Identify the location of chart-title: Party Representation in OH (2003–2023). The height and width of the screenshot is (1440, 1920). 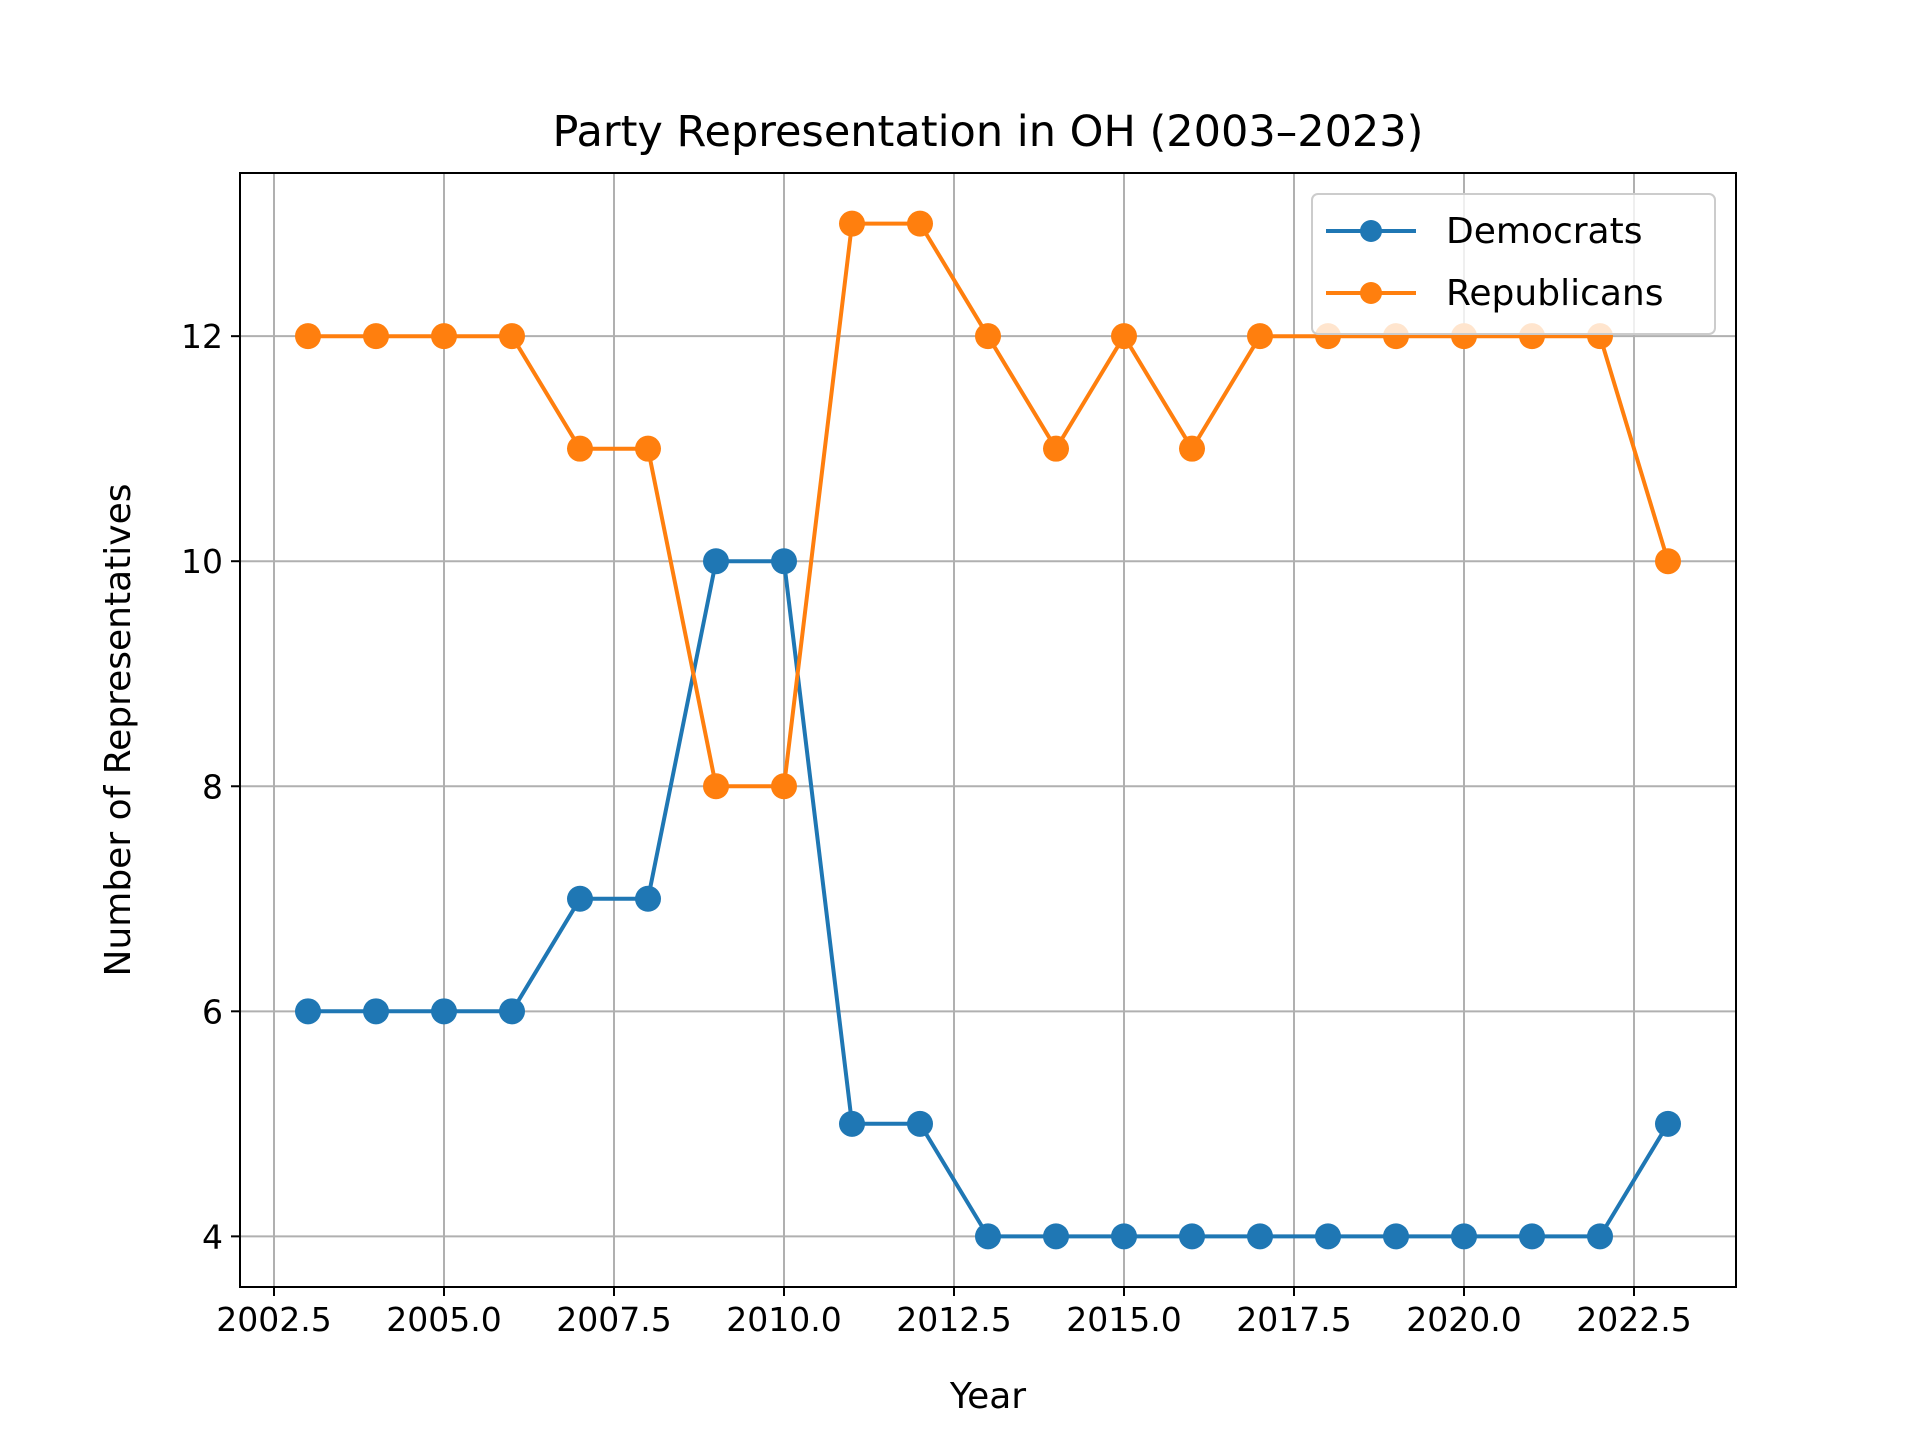
(988, 132).